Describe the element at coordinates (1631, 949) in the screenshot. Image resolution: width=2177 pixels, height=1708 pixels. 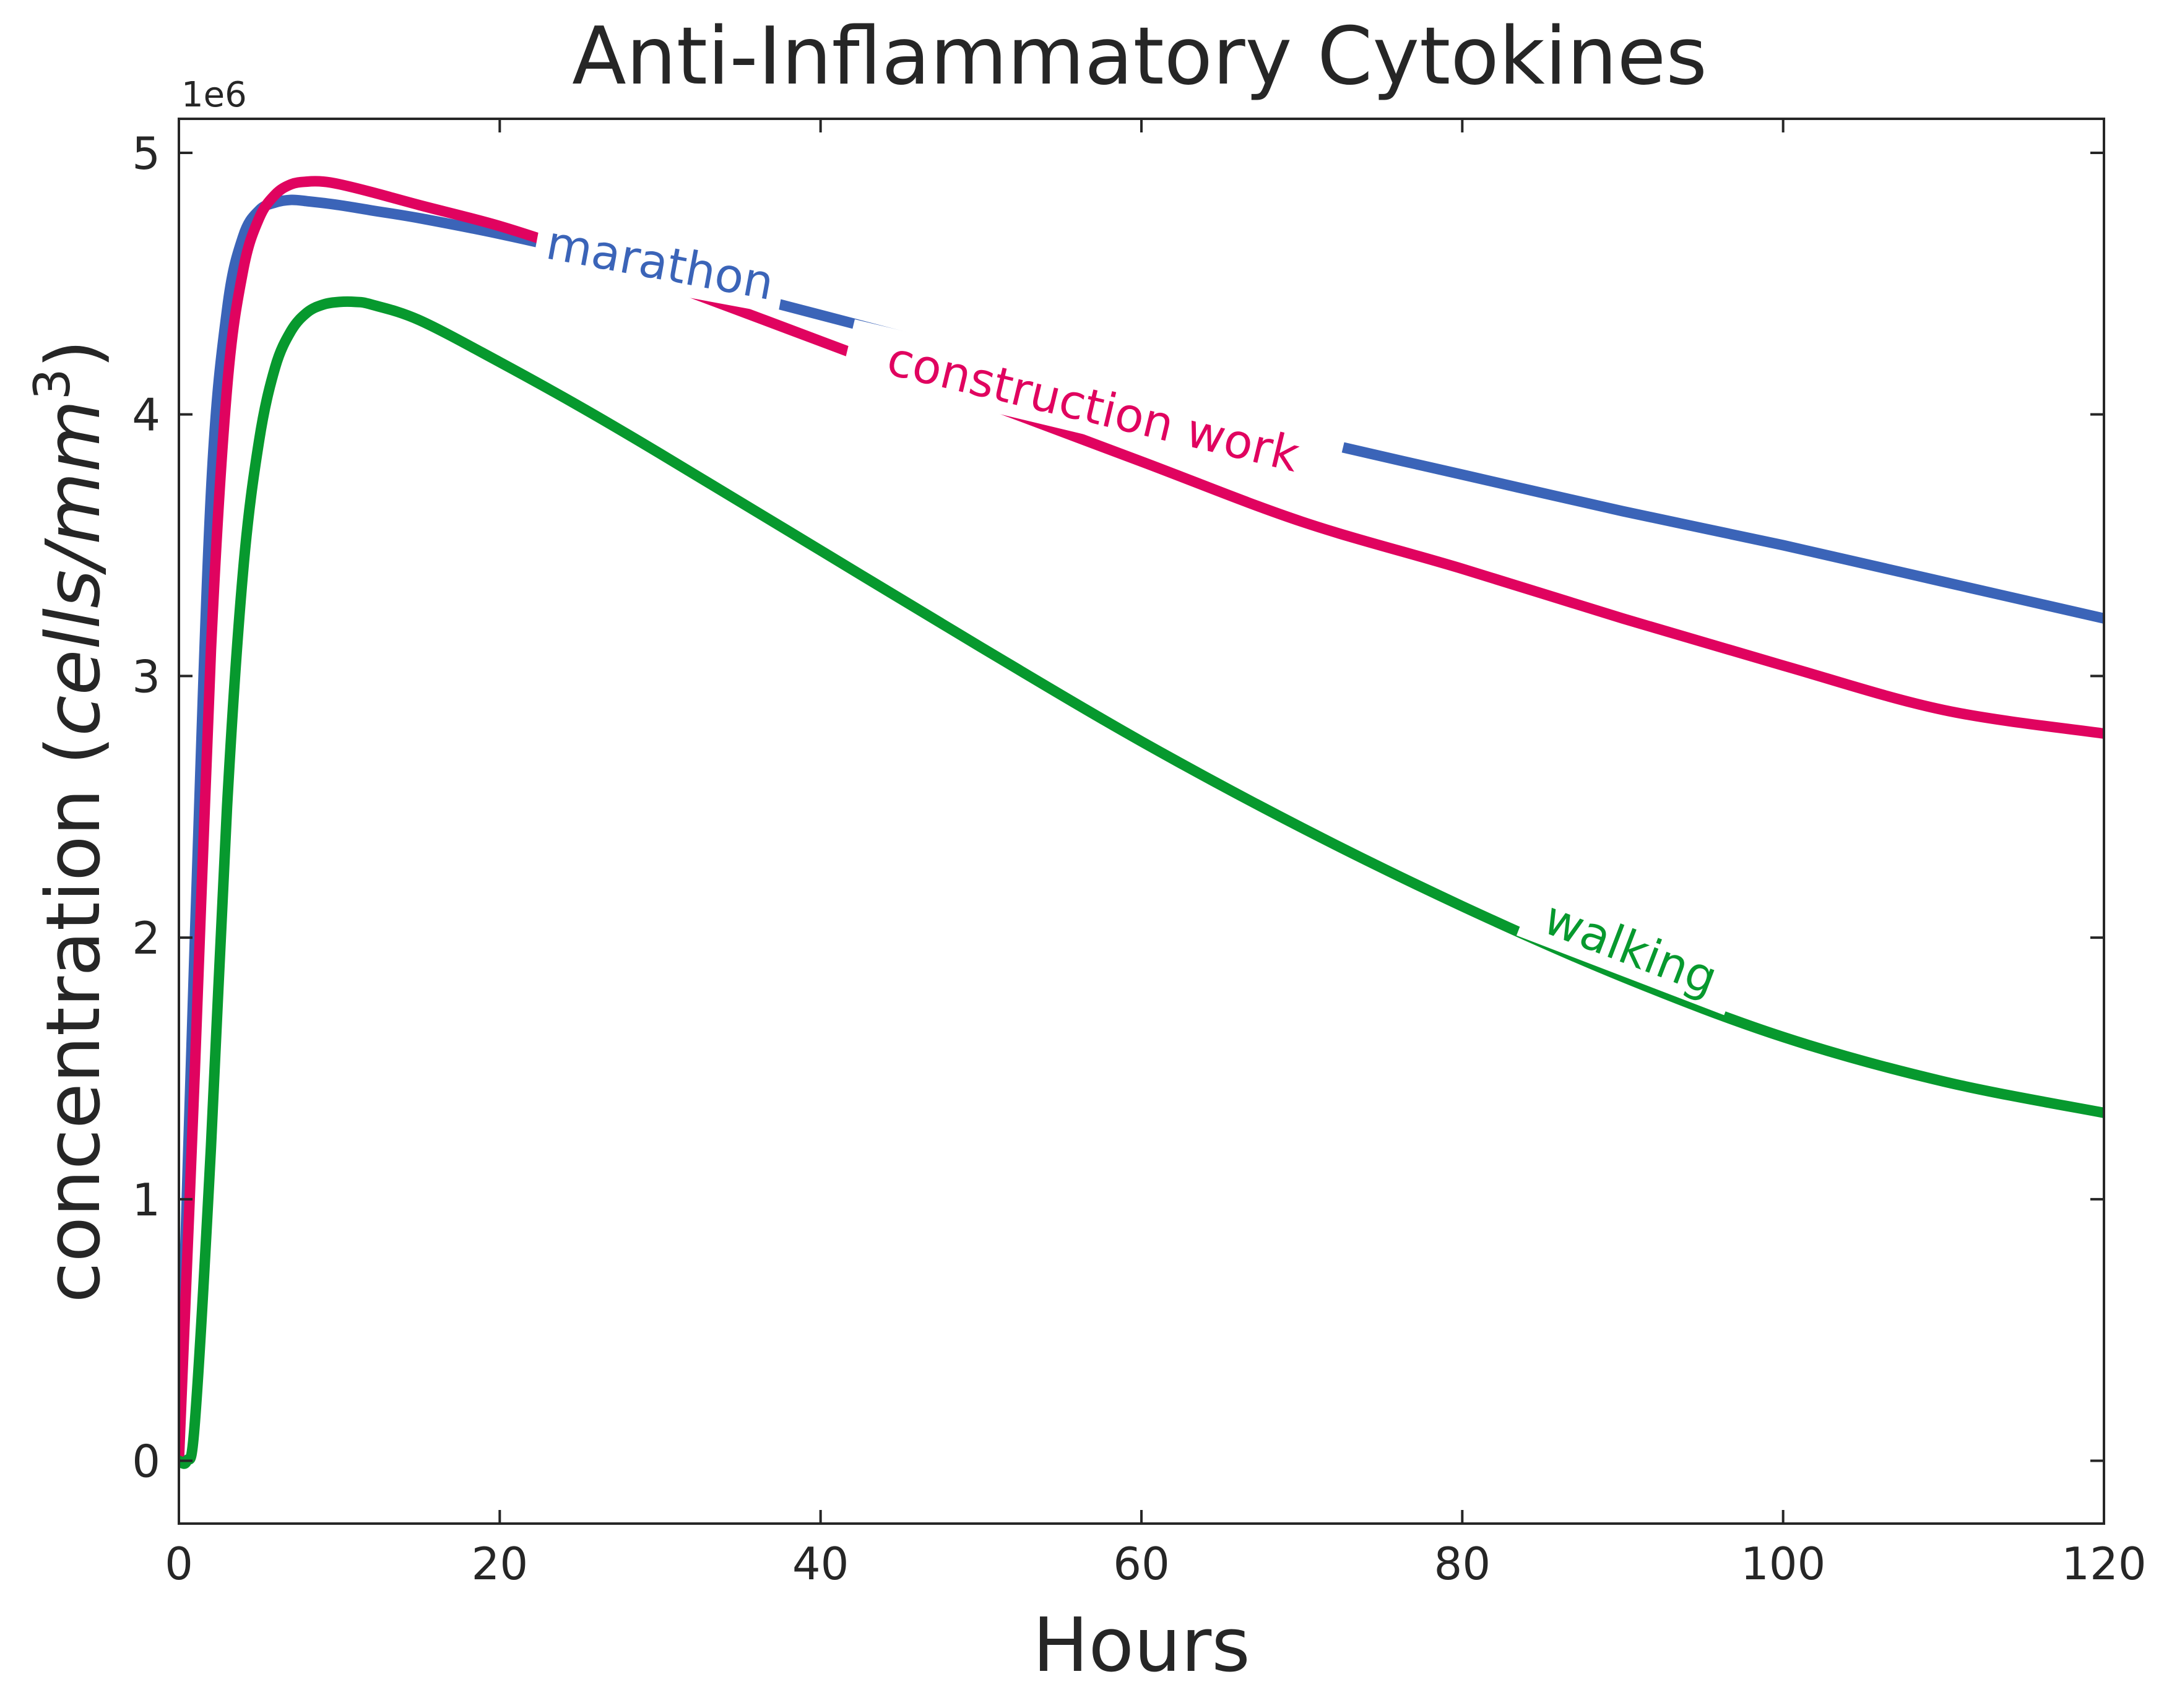
I see `line-label-gap-walking` at that location.